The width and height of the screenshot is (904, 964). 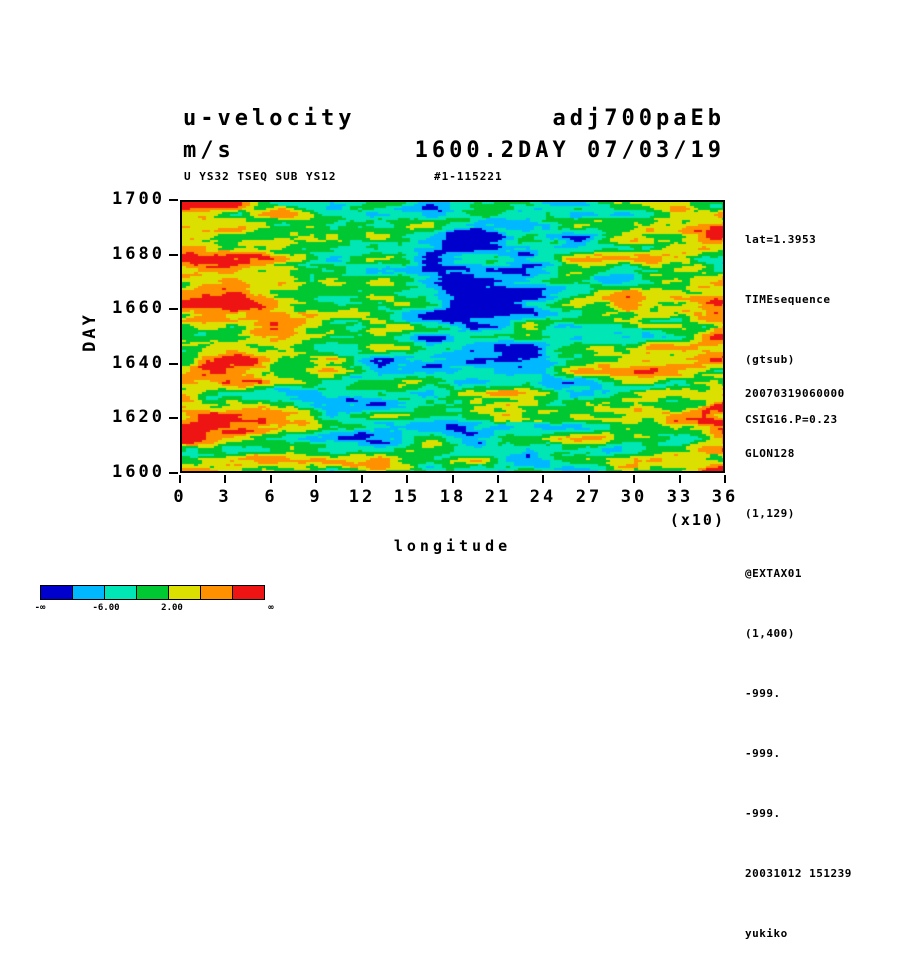 What do you see at coordinates (798, 873) in the screenshot?
I see `side-note-line: 20031012 151239` at bounding box center [798, 873].